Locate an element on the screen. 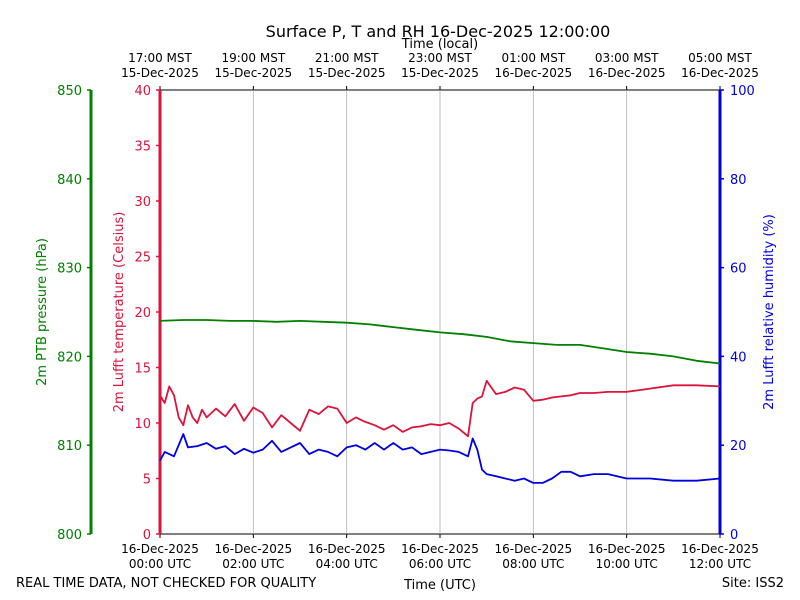 This screenshot has width=800, height=600. x-top-tick-label: 03:00 MST is located at coordinates (627, 58).